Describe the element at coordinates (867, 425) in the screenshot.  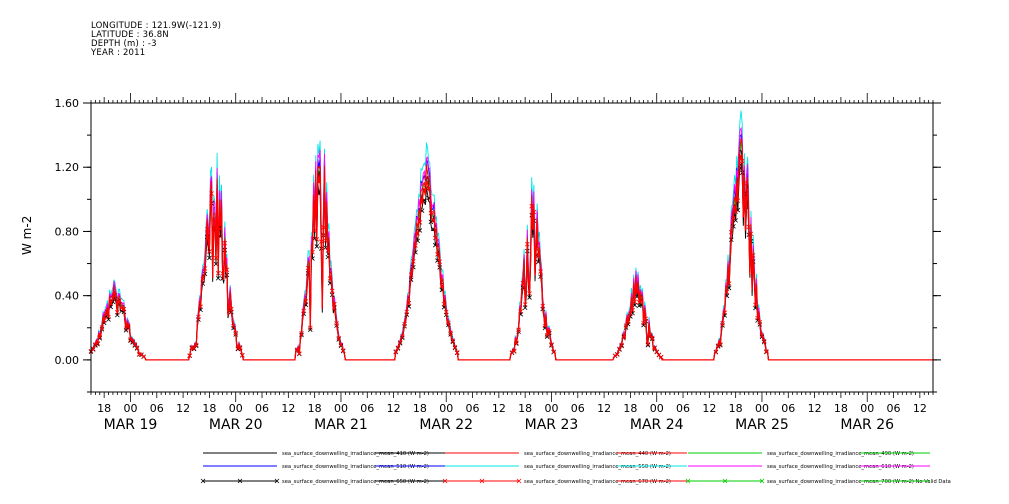
I see `x-day-label: MAR 26` at that location.